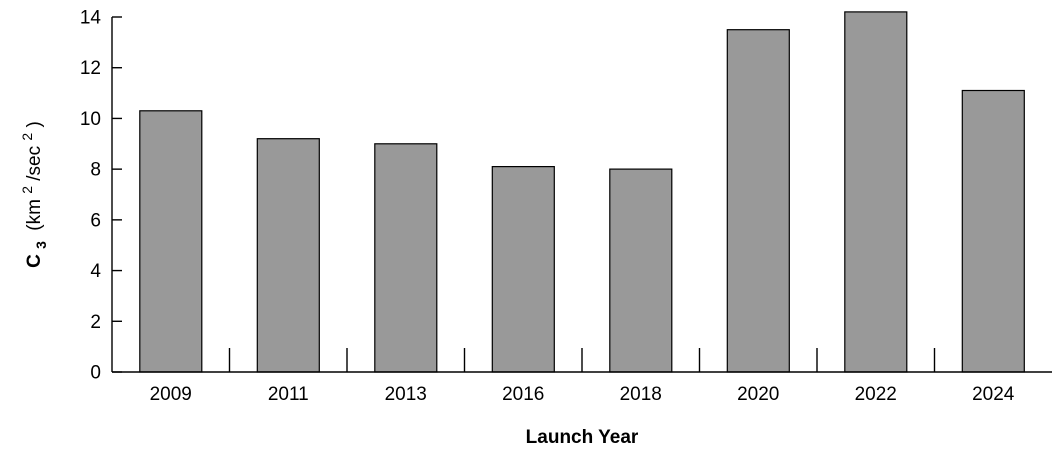 This screenshot has width=1054, height=451. I want to click on x-tick-label: 2011, so click(288, 394).